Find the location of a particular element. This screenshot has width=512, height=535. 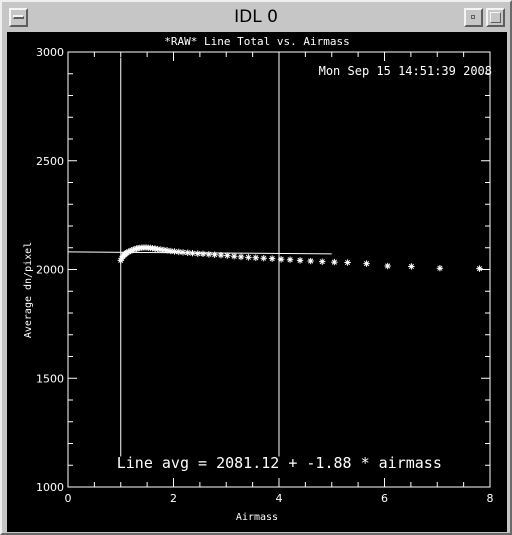

maximize-icon is located at coordinates (495, 17).